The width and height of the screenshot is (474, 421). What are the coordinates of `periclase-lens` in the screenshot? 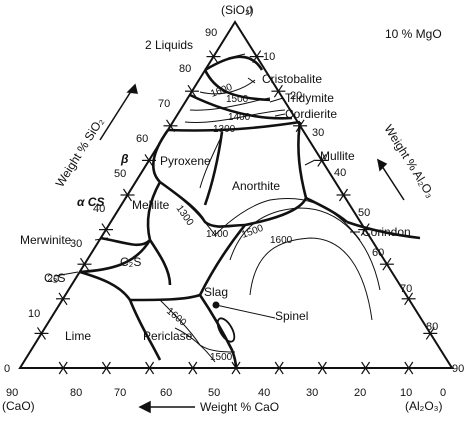 It's located at (226, 330).